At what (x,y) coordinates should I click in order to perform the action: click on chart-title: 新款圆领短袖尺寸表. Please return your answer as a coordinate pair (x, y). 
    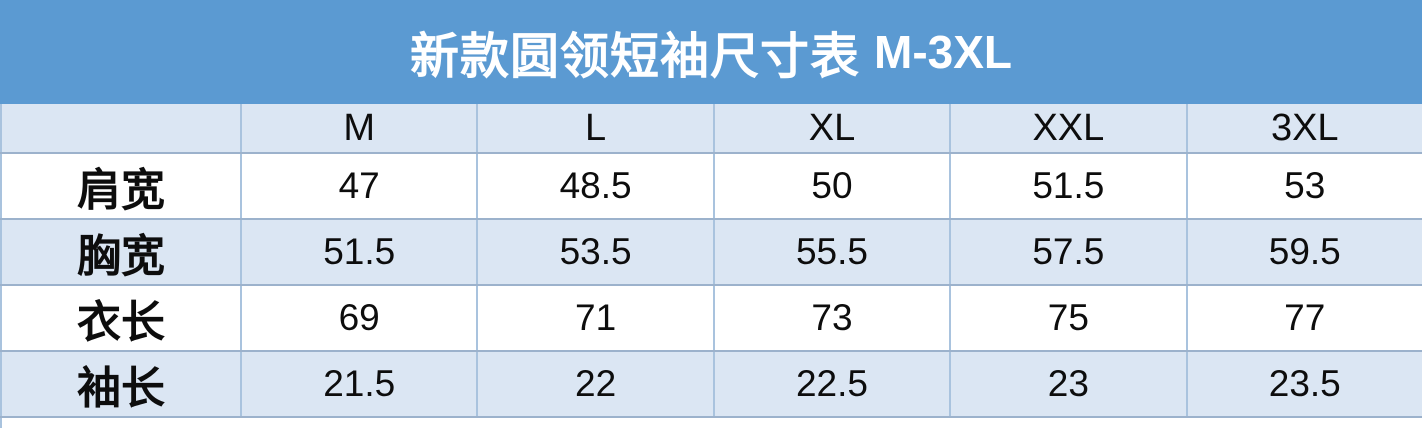
    Looking at the image, I should click on (634, 56).